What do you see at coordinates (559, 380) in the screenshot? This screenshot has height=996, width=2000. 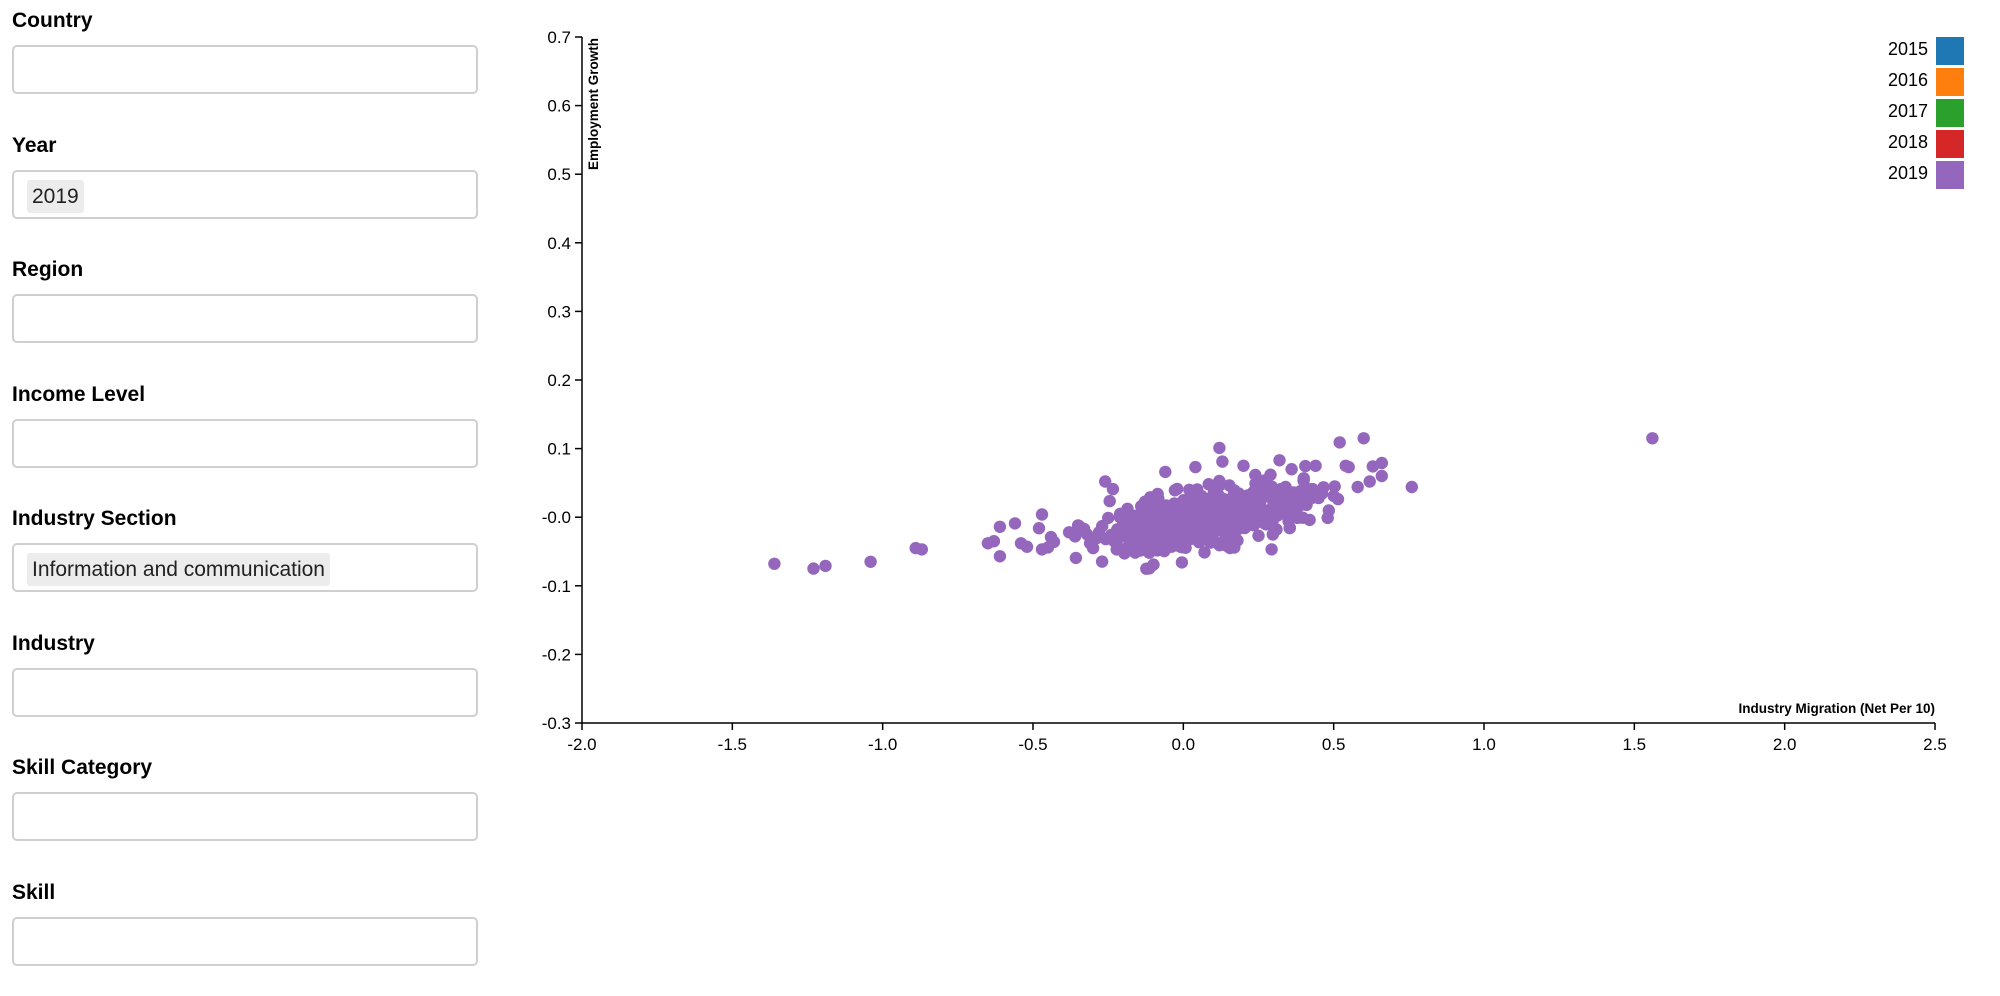 I see `y-tick-label: 0.2` at bounding box center [559, 380].